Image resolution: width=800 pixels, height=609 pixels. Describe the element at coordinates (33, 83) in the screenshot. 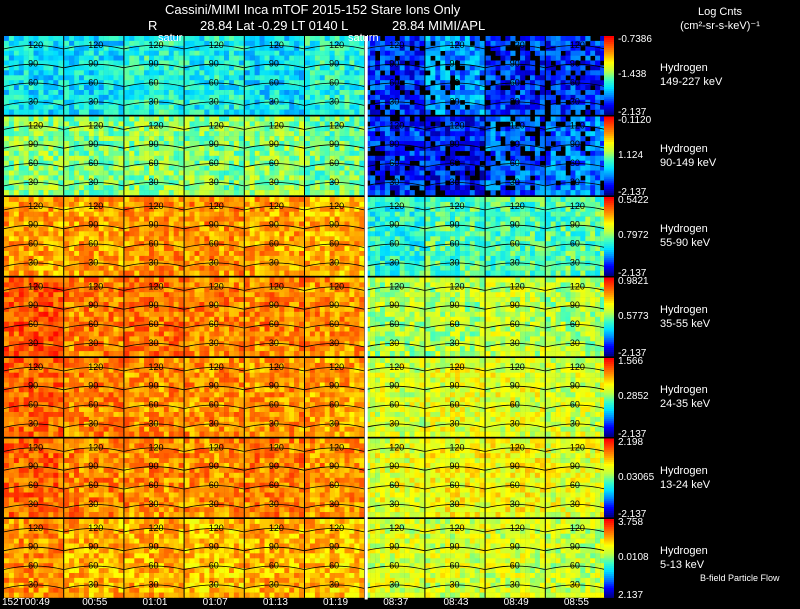

I see `angle-tick-label: 60` at that location.